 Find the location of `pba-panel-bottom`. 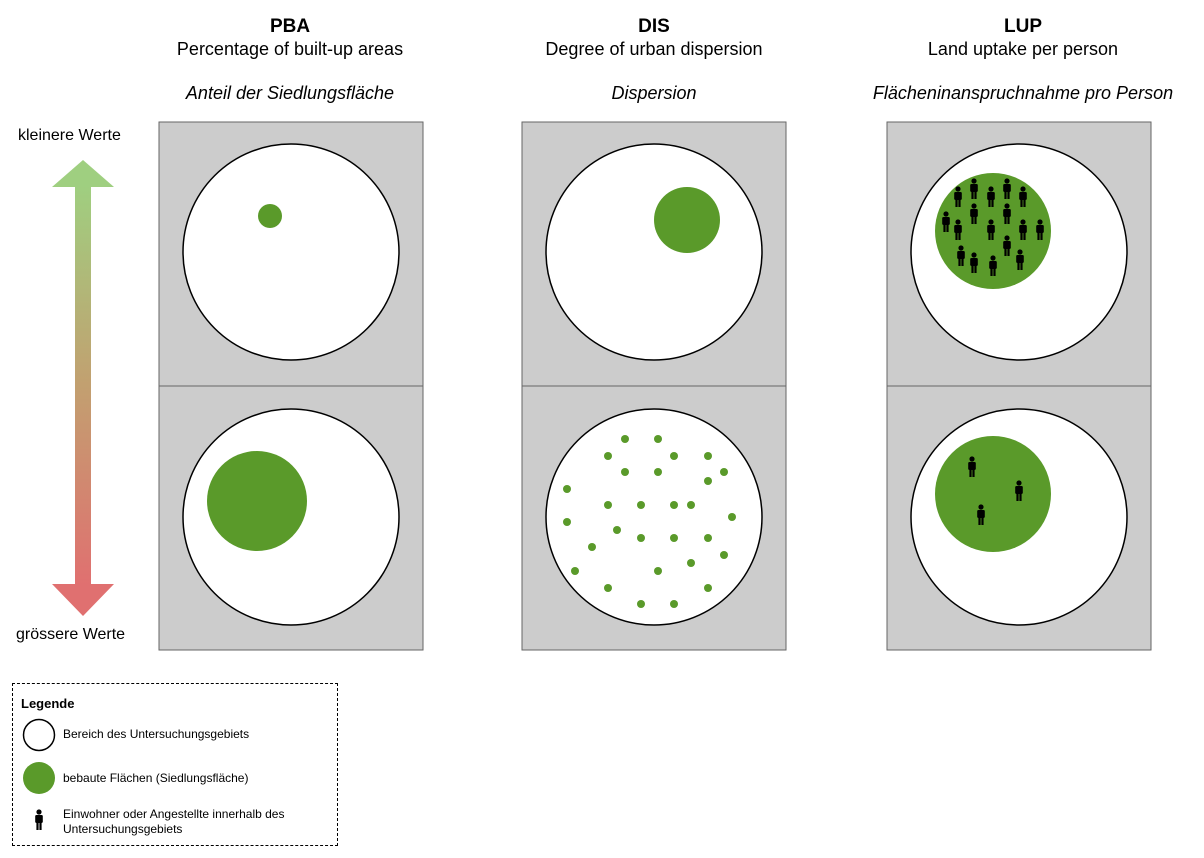

pba-panel-bottom is located at coordinates (291, 518).